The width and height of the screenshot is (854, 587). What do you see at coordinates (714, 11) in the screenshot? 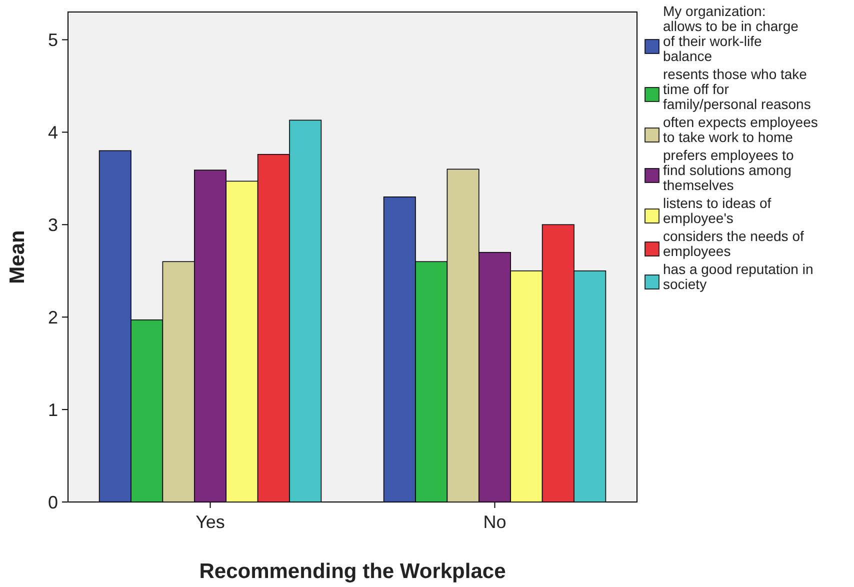
I see `legend-title: My organization:` at bounding box center [714, 11].